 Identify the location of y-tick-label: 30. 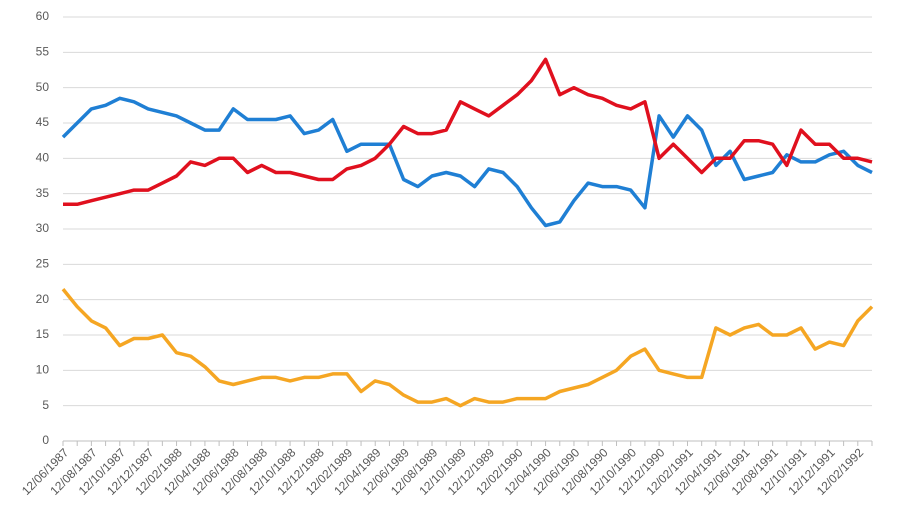
(43, 228).